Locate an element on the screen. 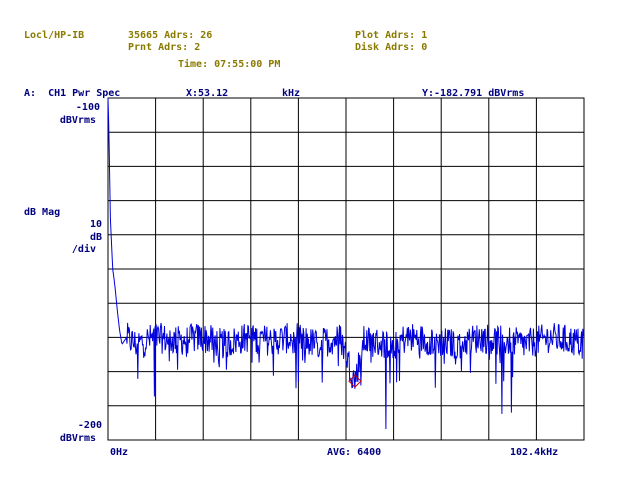 This screenshot has height=480, width=640. x-unit: kHz is located at coordinates (291, 93).